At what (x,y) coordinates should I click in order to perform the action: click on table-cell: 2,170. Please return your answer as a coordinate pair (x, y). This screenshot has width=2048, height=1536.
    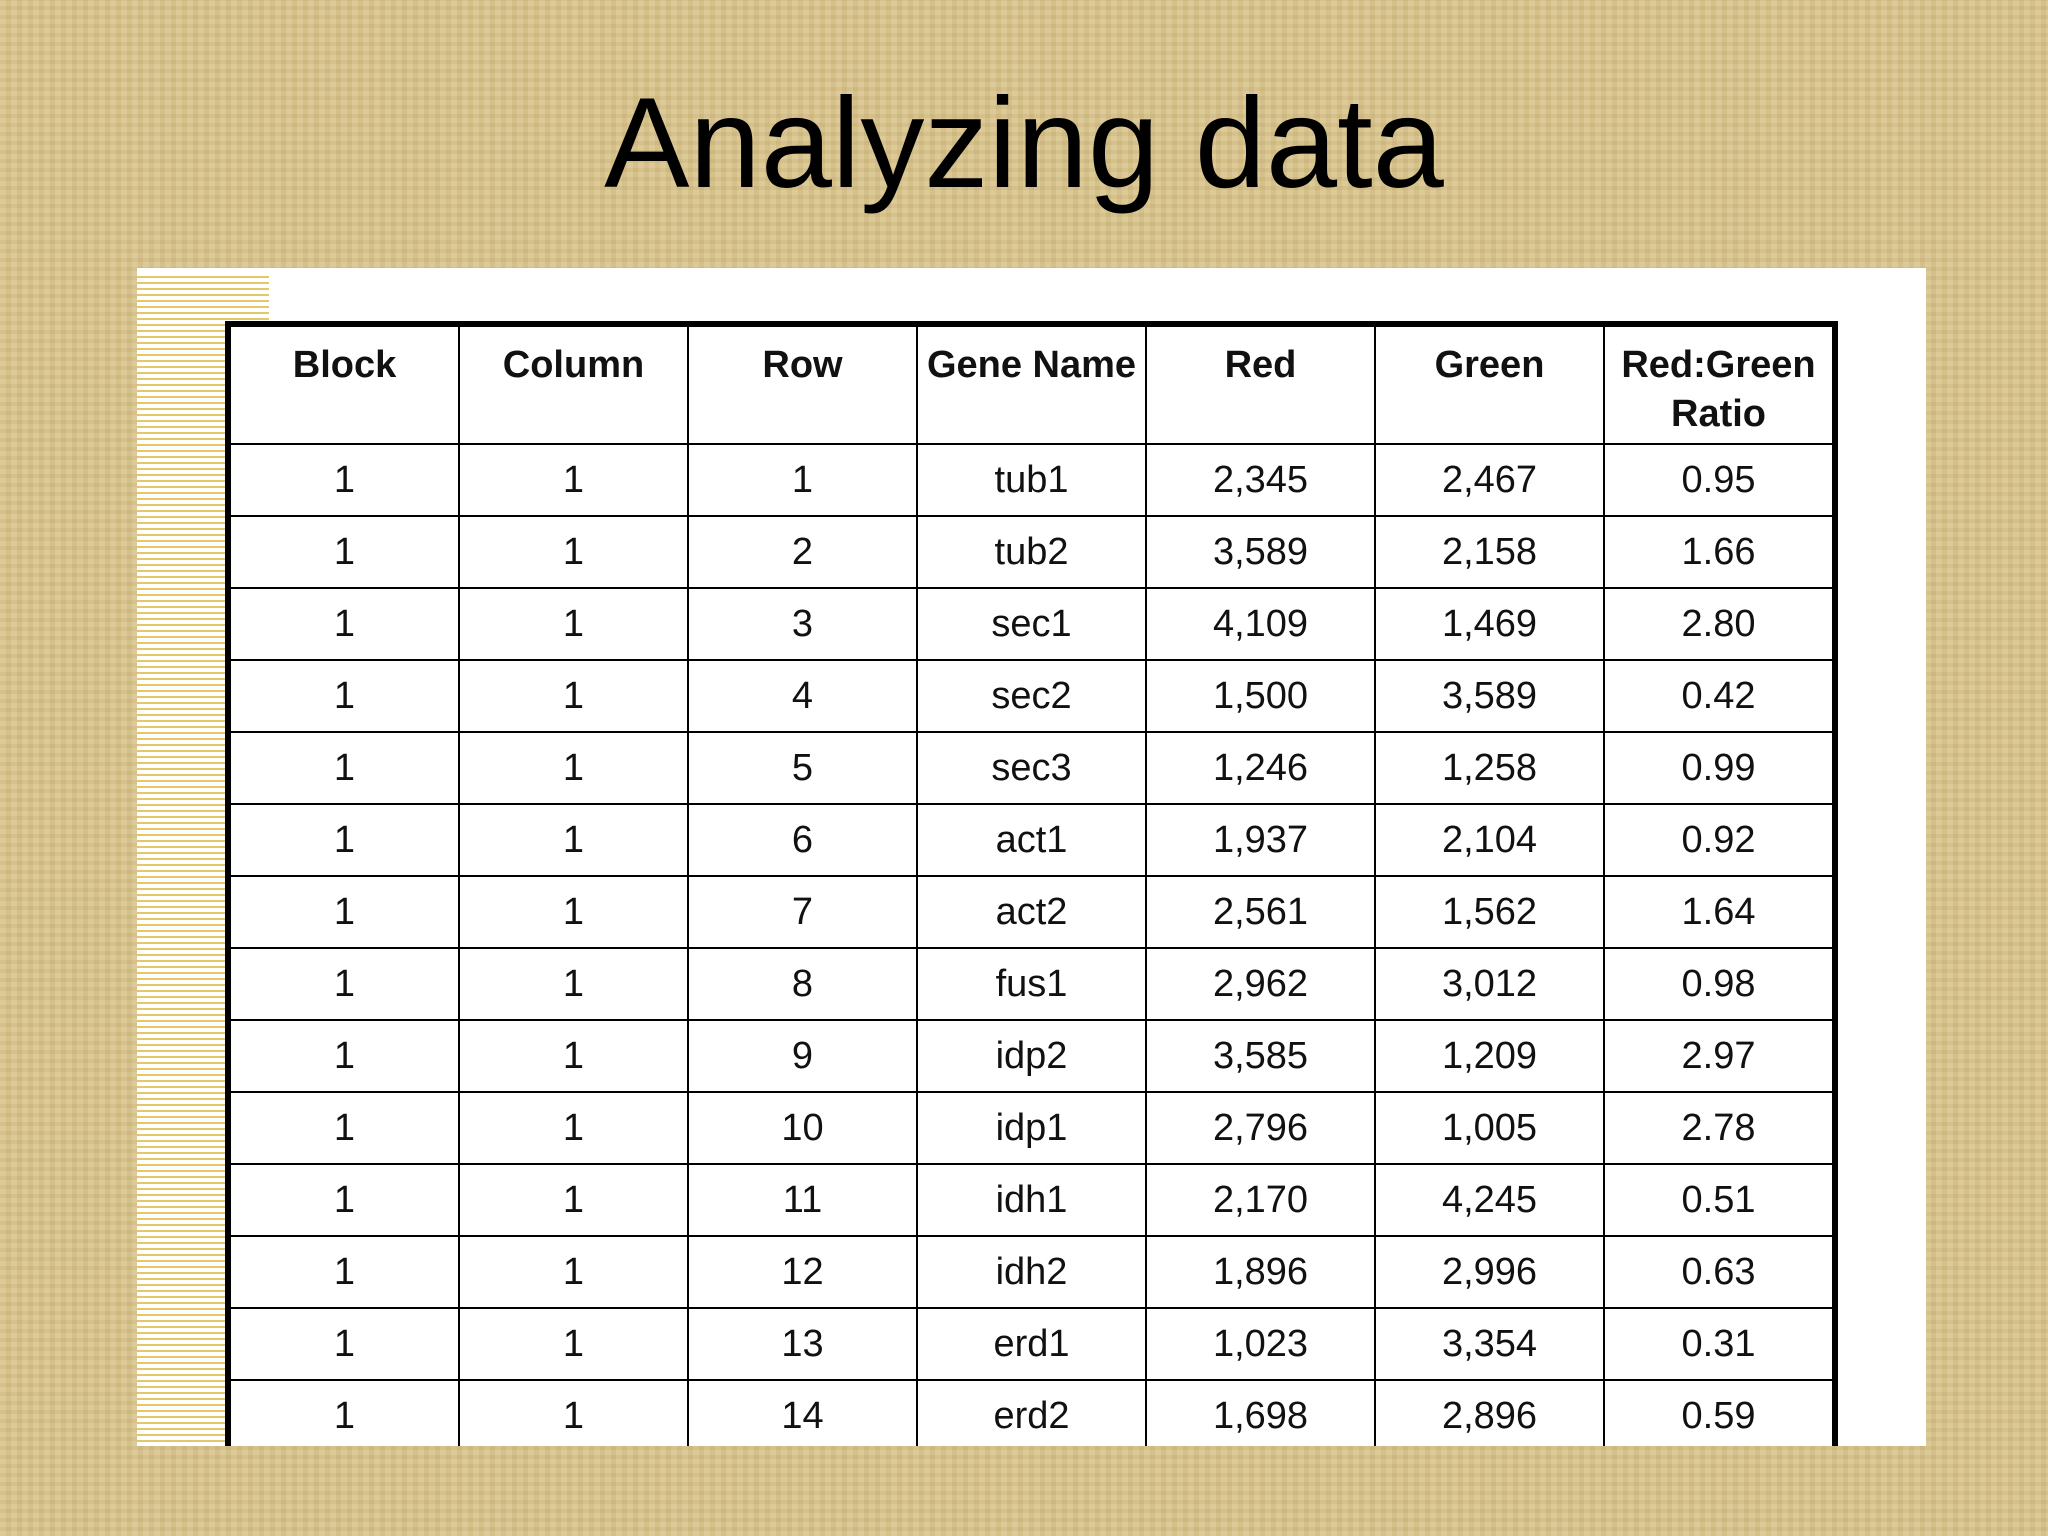
    Looking at the image, I should click on (1260, 1200).